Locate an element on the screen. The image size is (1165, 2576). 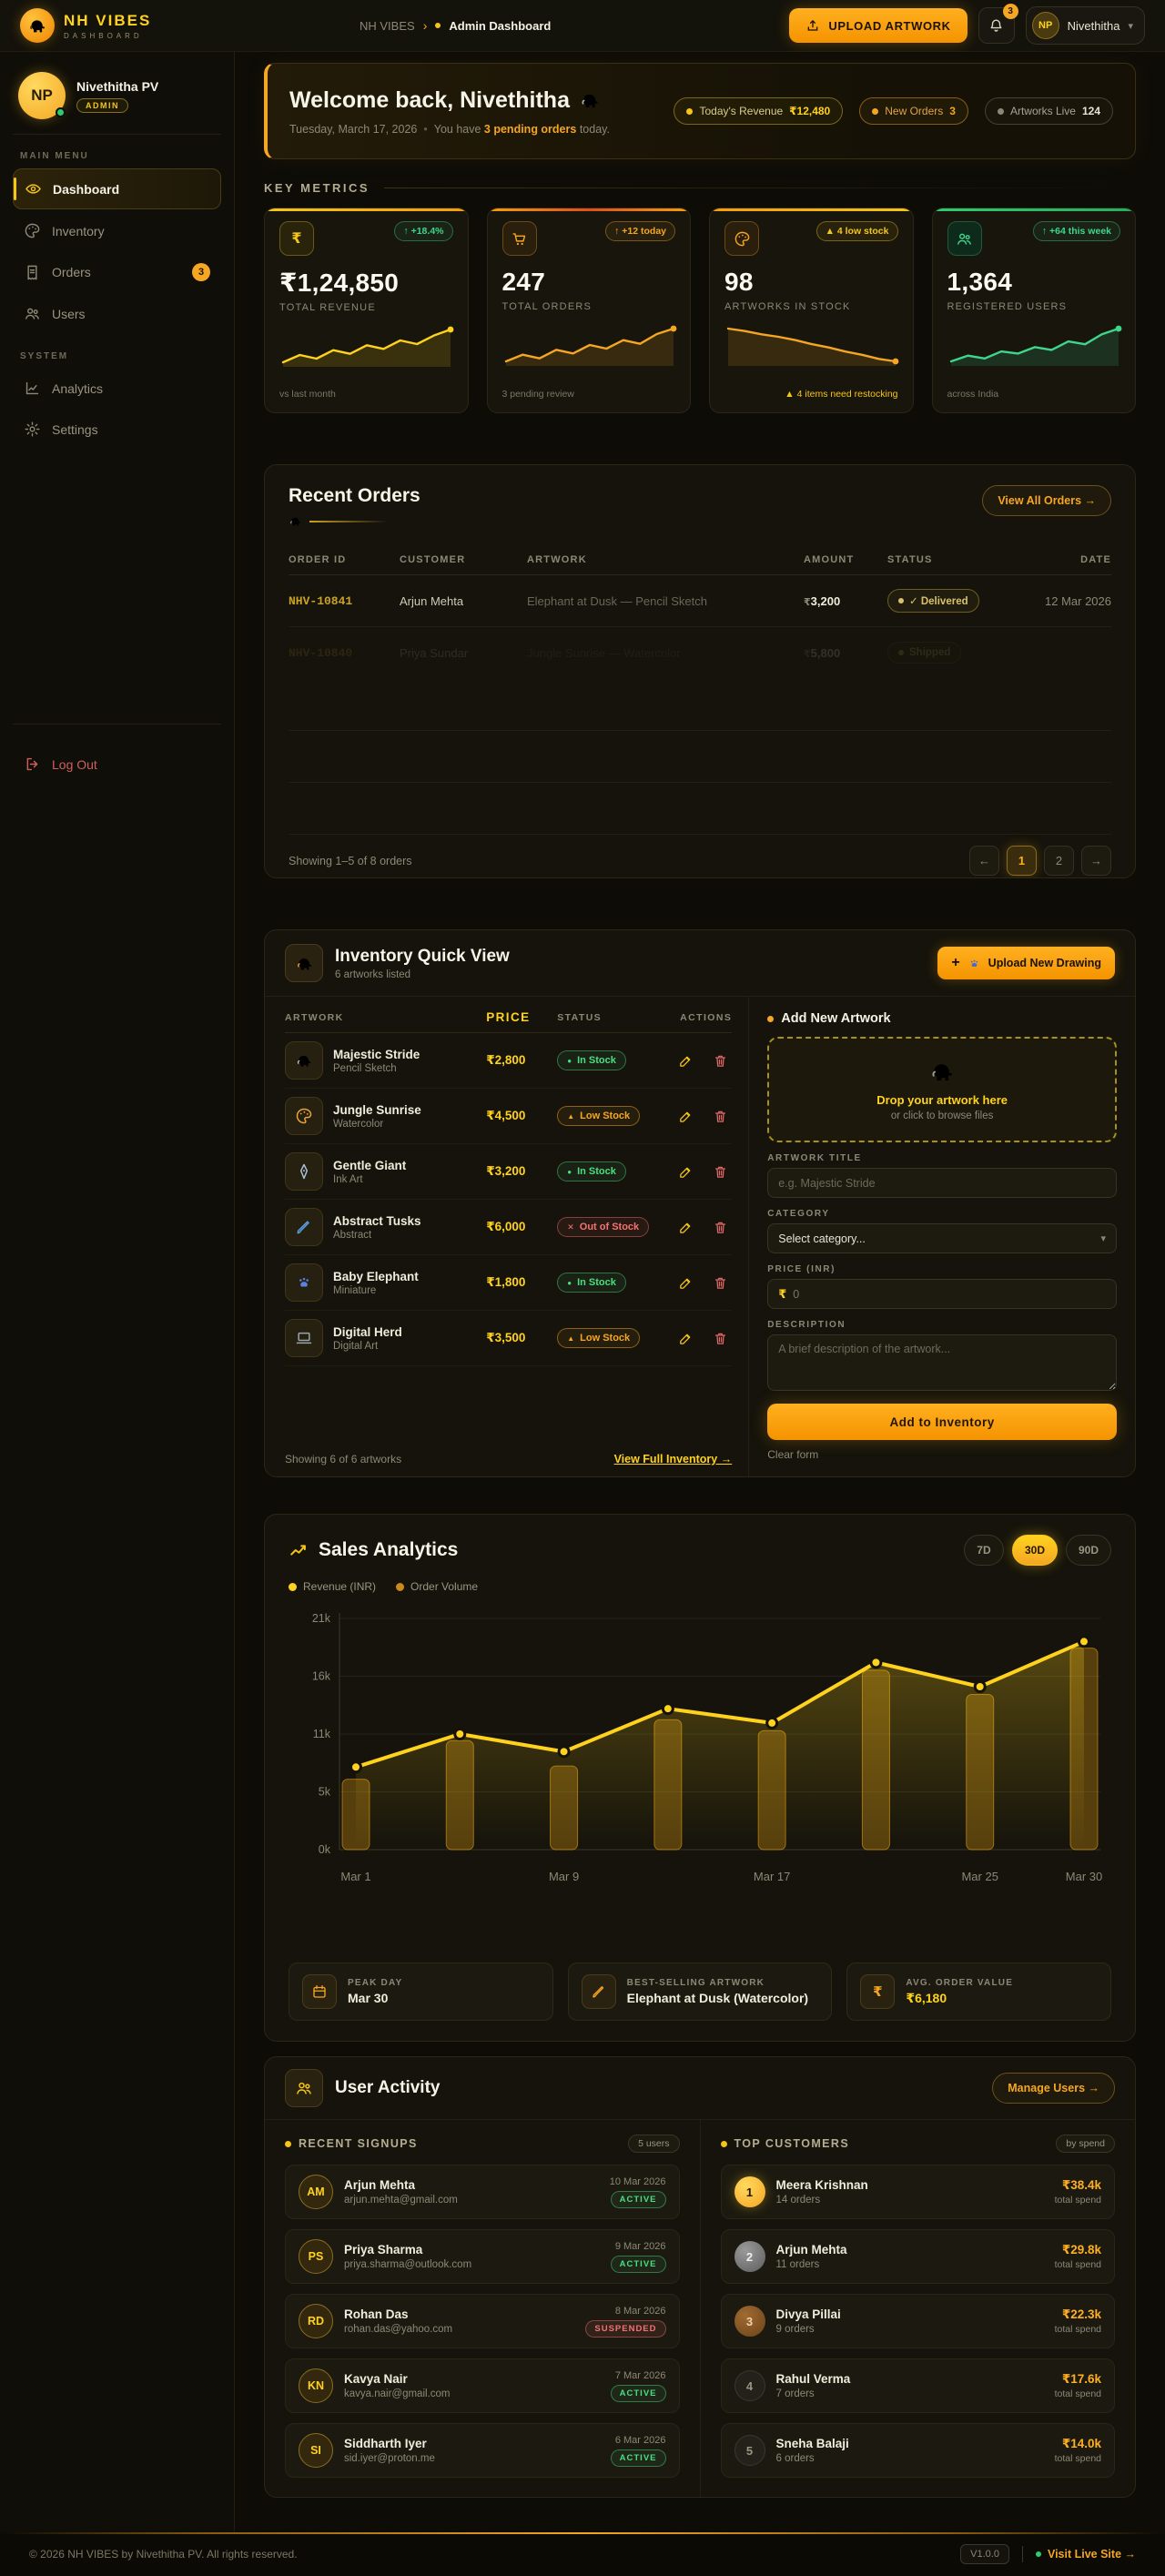
range-30d-button: 30D is located at coordinates (1034, 1550).